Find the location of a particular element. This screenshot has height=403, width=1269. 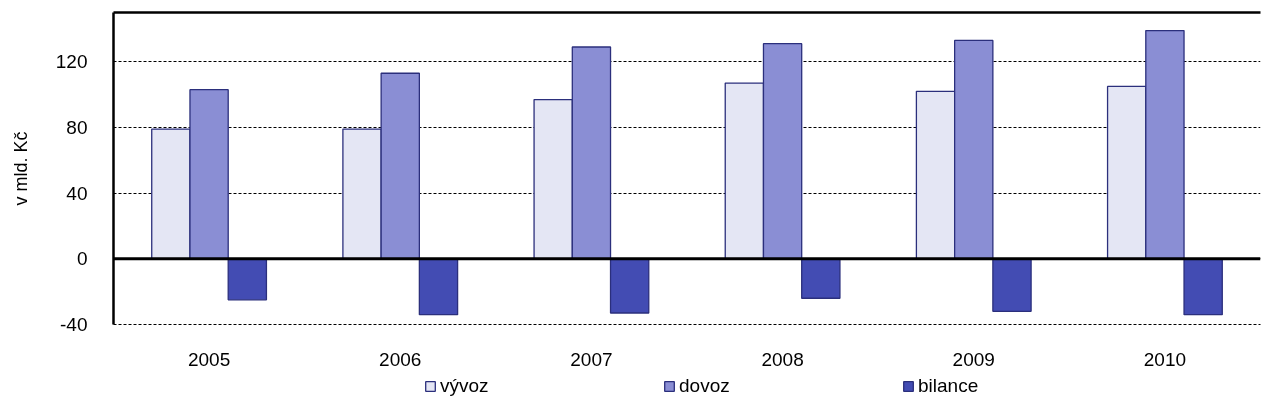

y-tick-label: 80 is located at coordinates (77, 127).